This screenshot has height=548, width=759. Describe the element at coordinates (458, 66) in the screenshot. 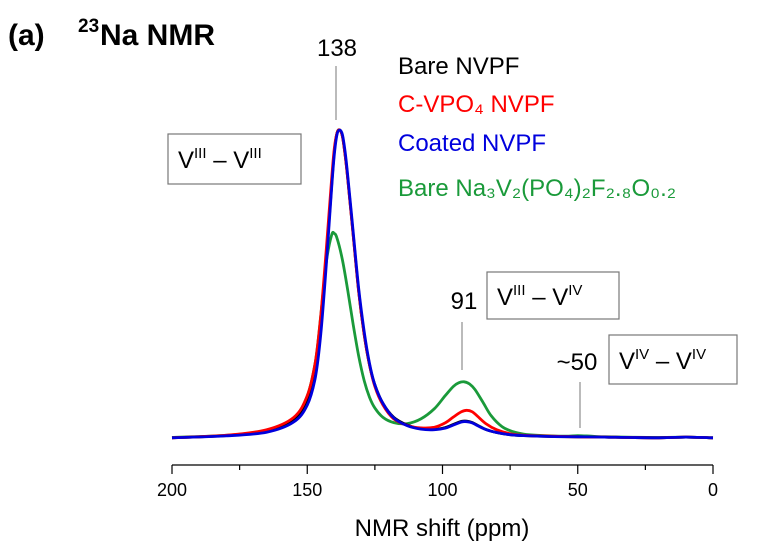

I see `legend-entry-bare-nvpf: Bare NVPF` at that location.